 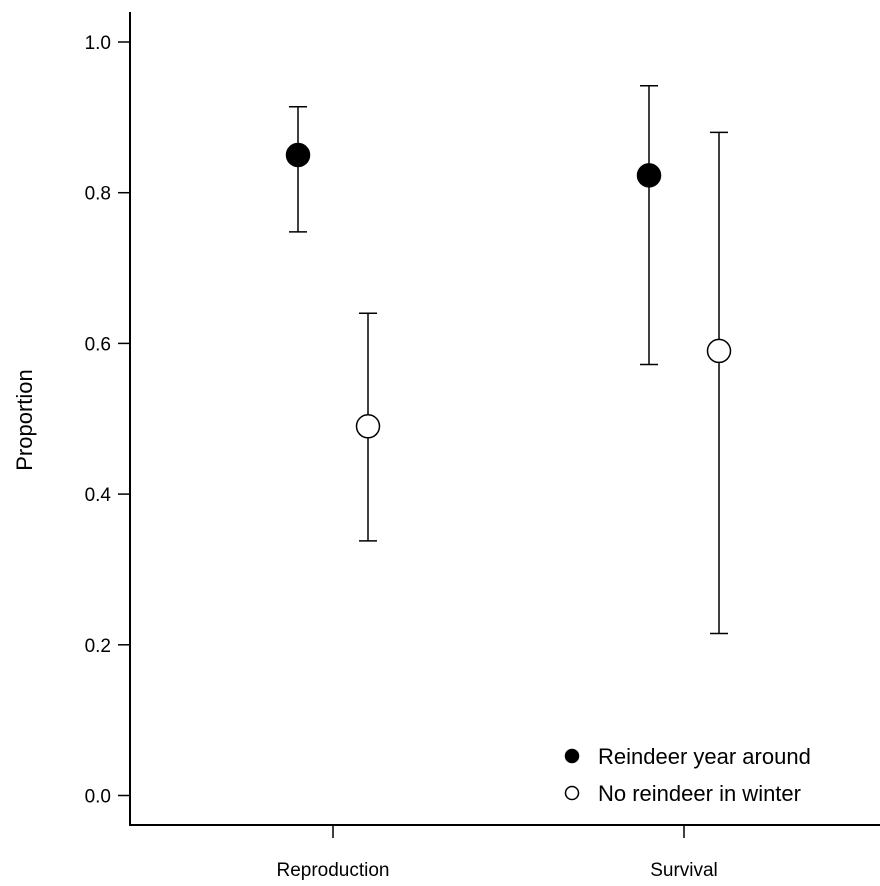 I want to click on legend-label-1: Reindeer year around, so click(x=704, y=756).